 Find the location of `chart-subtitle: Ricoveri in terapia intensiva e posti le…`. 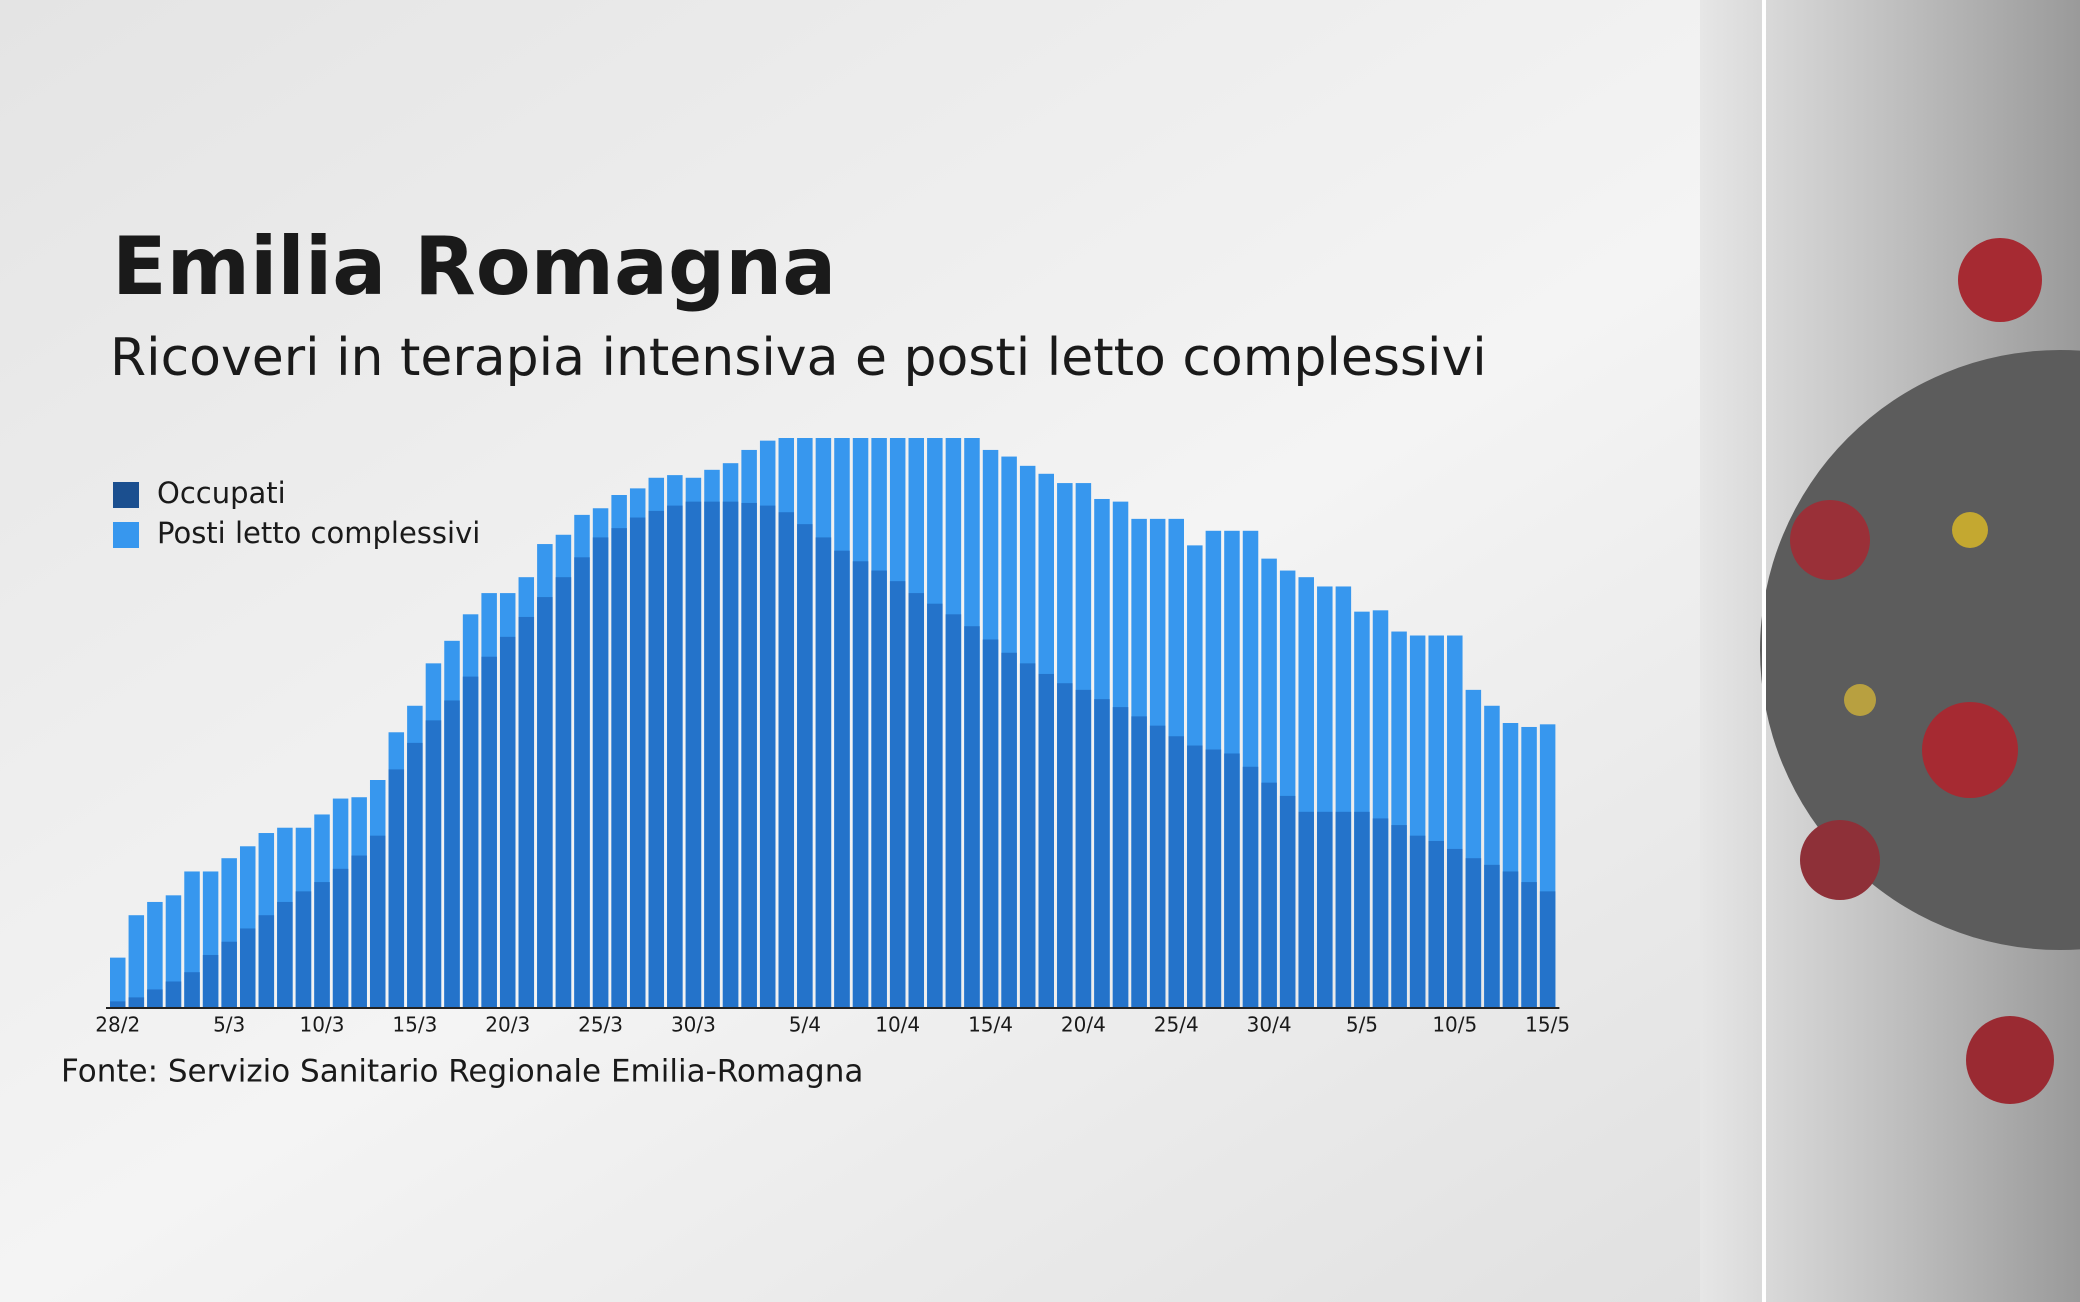

chart-subtitle: Ricoveri in terapia intensiva e posti le… is located at coordinates (798, 358).